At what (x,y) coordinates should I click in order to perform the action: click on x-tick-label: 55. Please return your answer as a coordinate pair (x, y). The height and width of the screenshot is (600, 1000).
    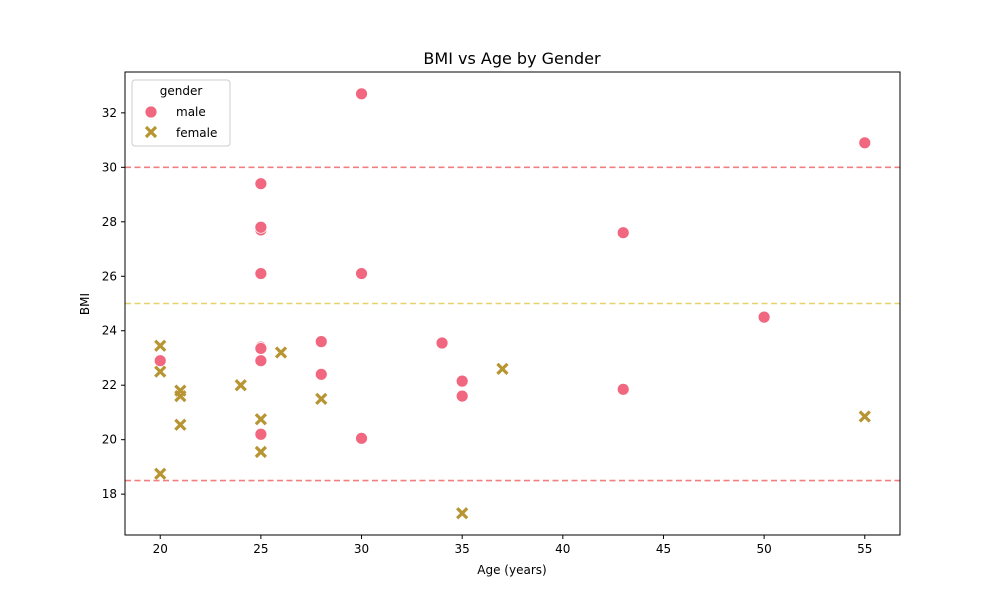
    Looking at the image, I should click on (864, 549).